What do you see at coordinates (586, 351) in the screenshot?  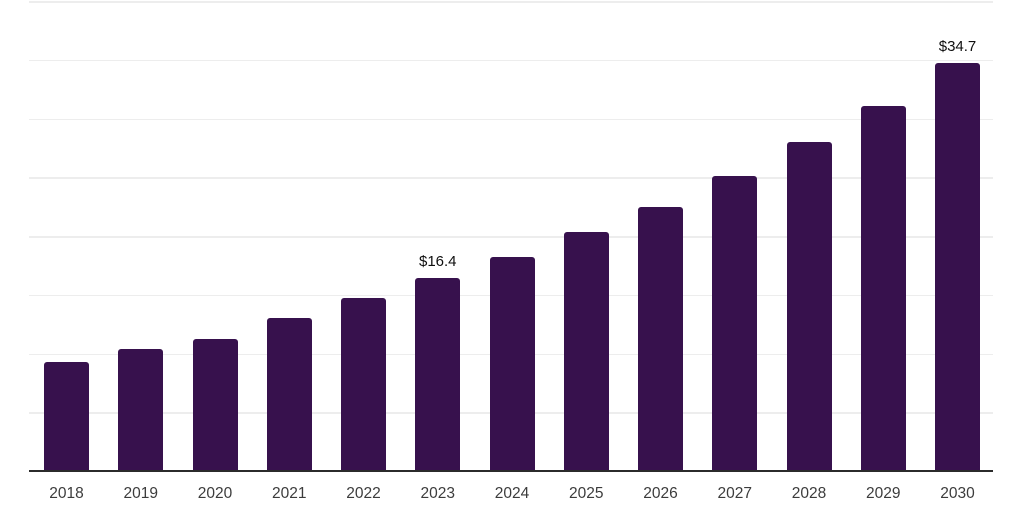 I see `bar-2025` at bounding box center [586, 351].